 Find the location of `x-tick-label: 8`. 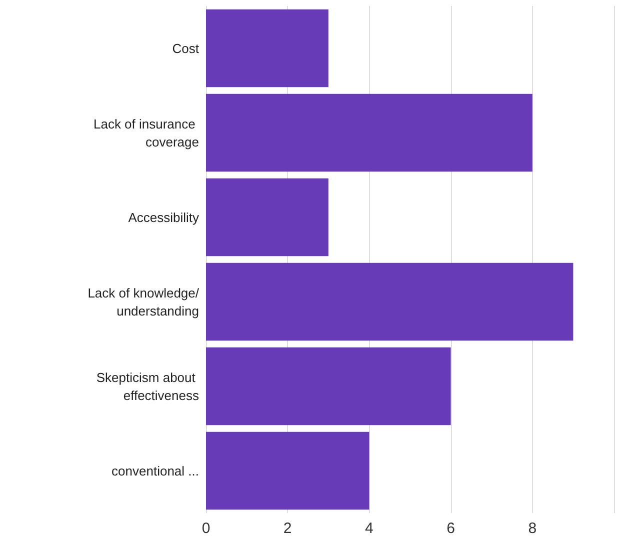

x-tick-label: 8 is located at coordinates (532, 528).